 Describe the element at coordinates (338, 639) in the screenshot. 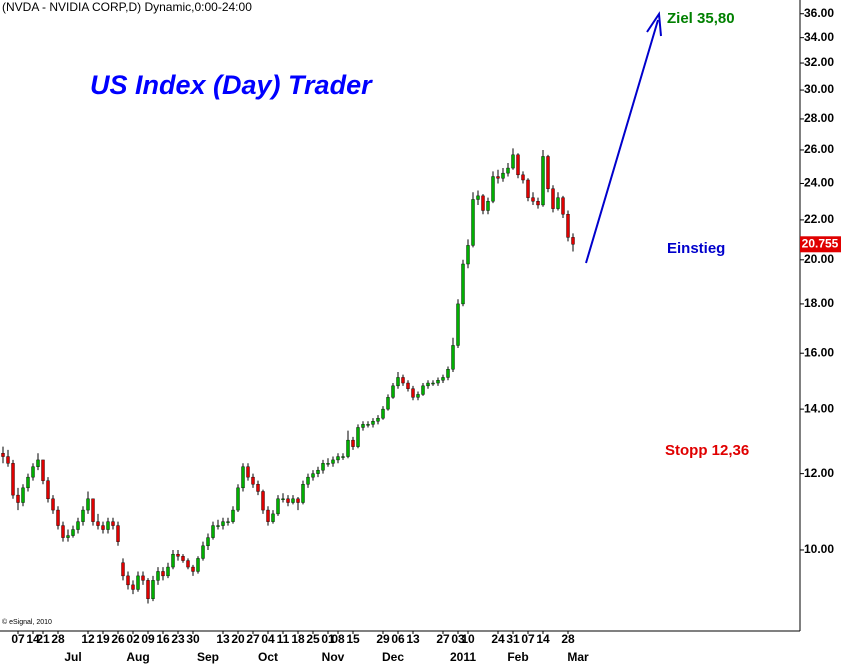

I see `x-tick-label: 08` at that location.